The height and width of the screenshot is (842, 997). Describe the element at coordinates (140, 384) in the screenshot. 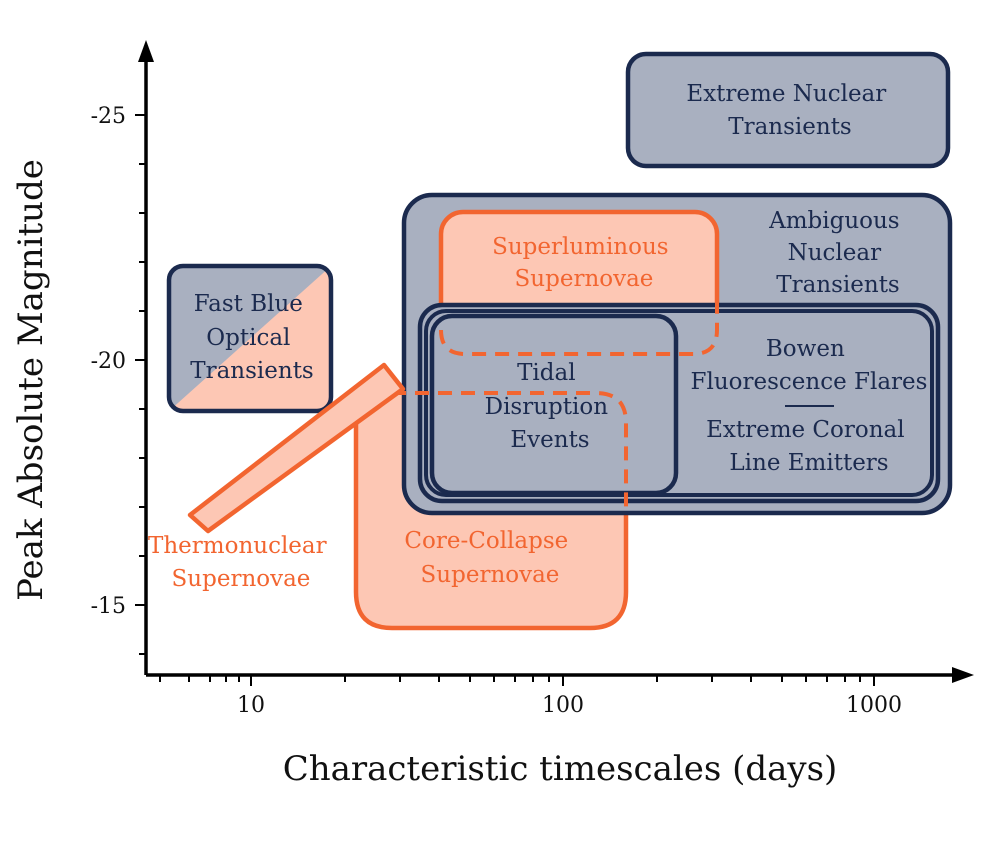

I see `y-ticks` at that location.